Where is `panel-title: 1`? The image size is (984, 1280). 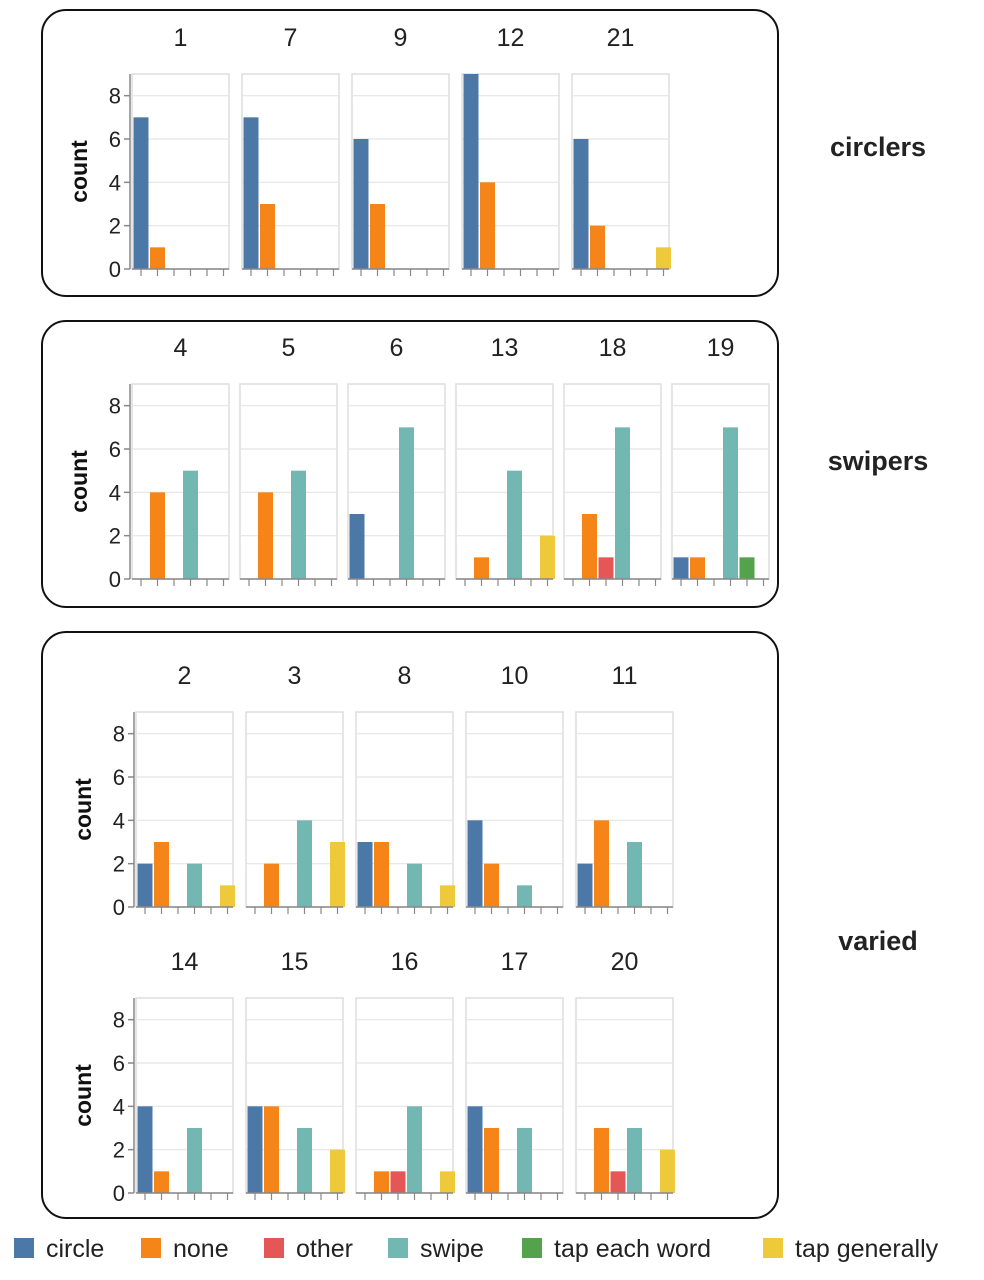 panel-title: 1 is located at coordinates (181, 38).